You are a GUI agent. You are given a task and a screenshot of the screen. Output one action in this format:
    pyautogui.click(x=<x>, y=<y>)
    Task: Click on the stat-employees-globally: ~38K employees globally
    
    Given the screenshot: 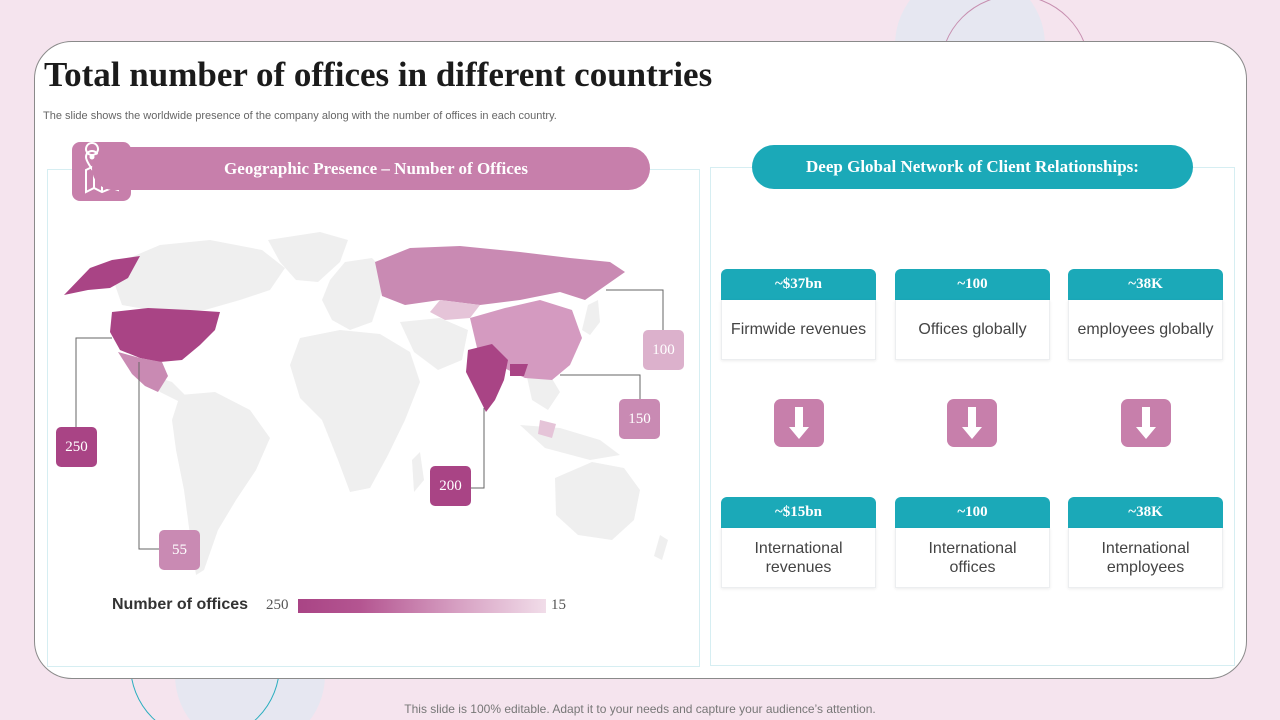 What is the action you would take?
    pyautogui.click(x=1145, y=314)
    